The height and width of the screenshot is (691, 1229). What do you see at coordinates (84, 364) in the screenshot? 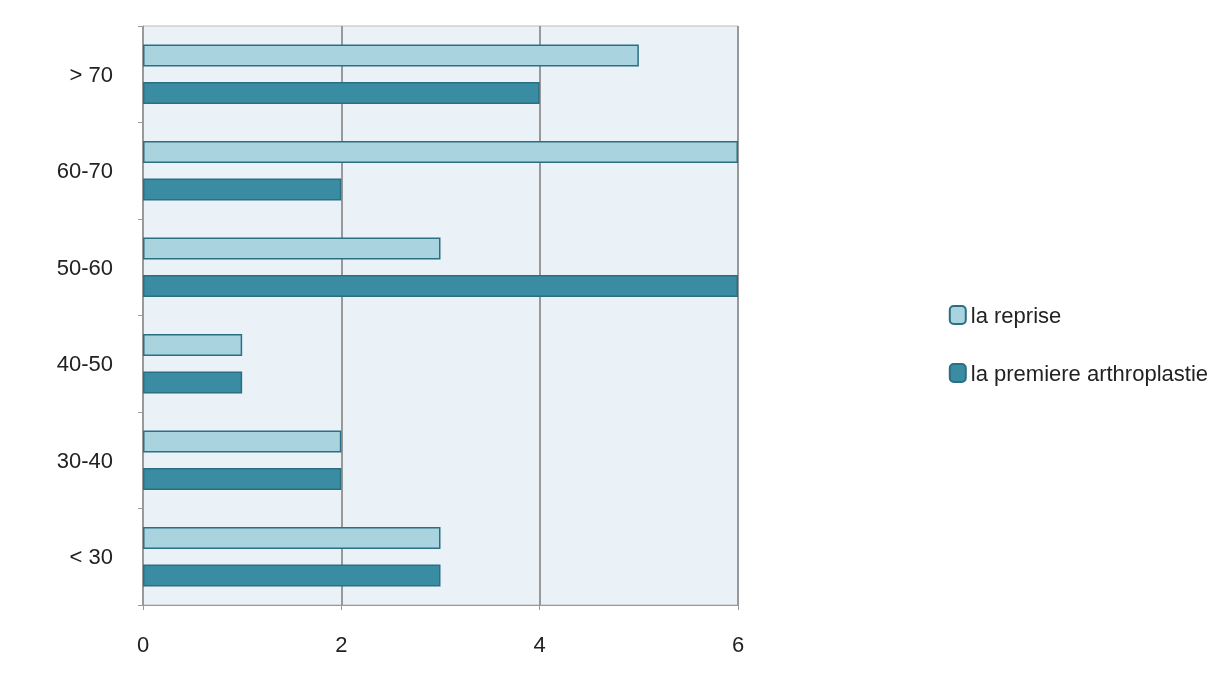
I see `y-tick-label: 40-50` at bounding box center [84, 364].